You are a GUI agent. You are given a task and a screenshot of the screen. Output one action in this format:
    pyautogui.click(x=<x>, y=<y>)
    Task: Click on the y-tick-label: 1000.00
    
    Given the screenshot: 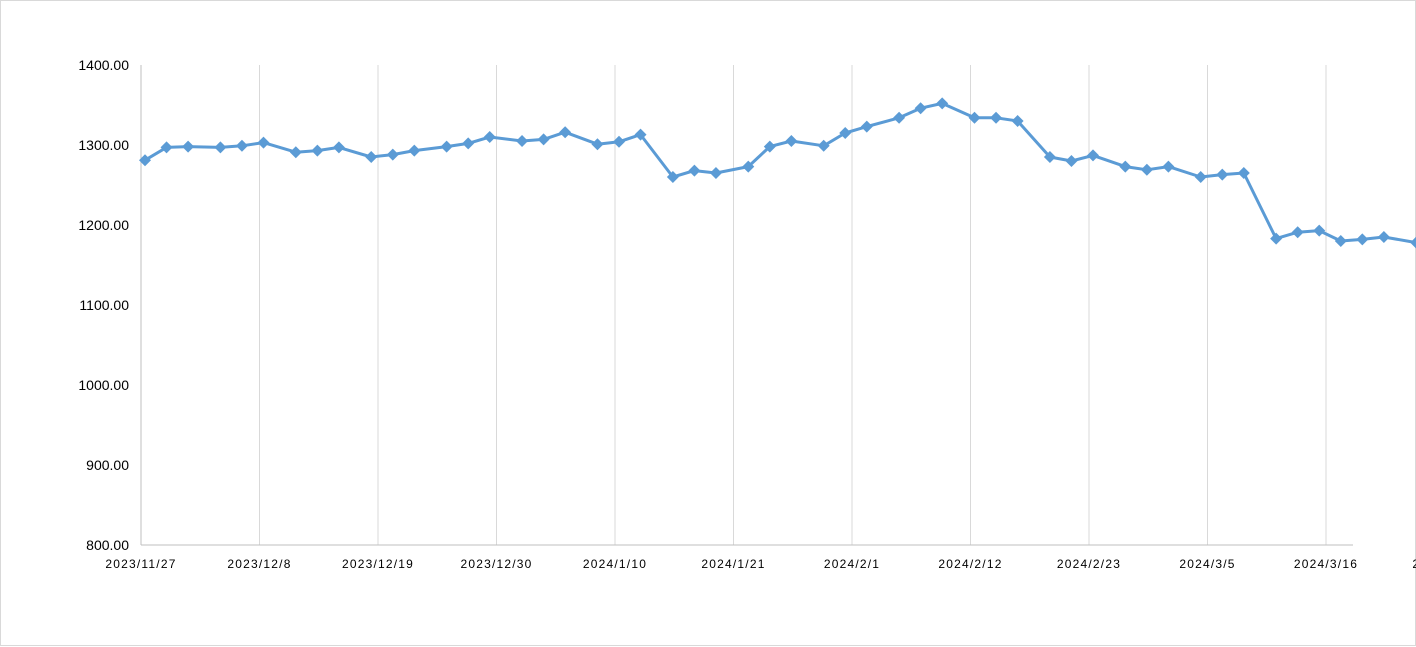 What is the action you would take?
    pyautogui.click(x=103, y=385)
    